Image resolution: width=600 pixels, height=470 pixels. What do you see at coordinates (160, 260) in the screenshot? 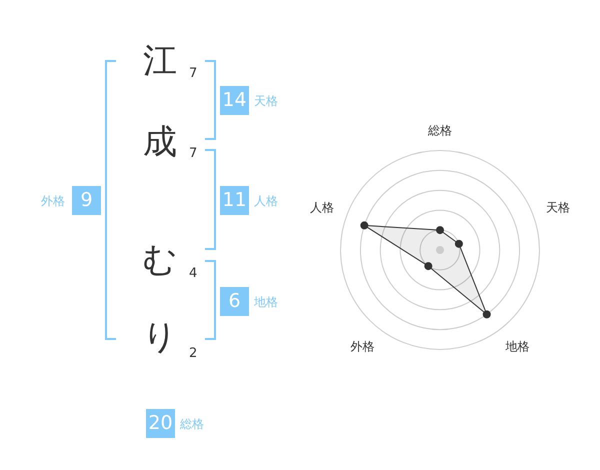
I see `category-label: む` at bounding box center [160, 260].